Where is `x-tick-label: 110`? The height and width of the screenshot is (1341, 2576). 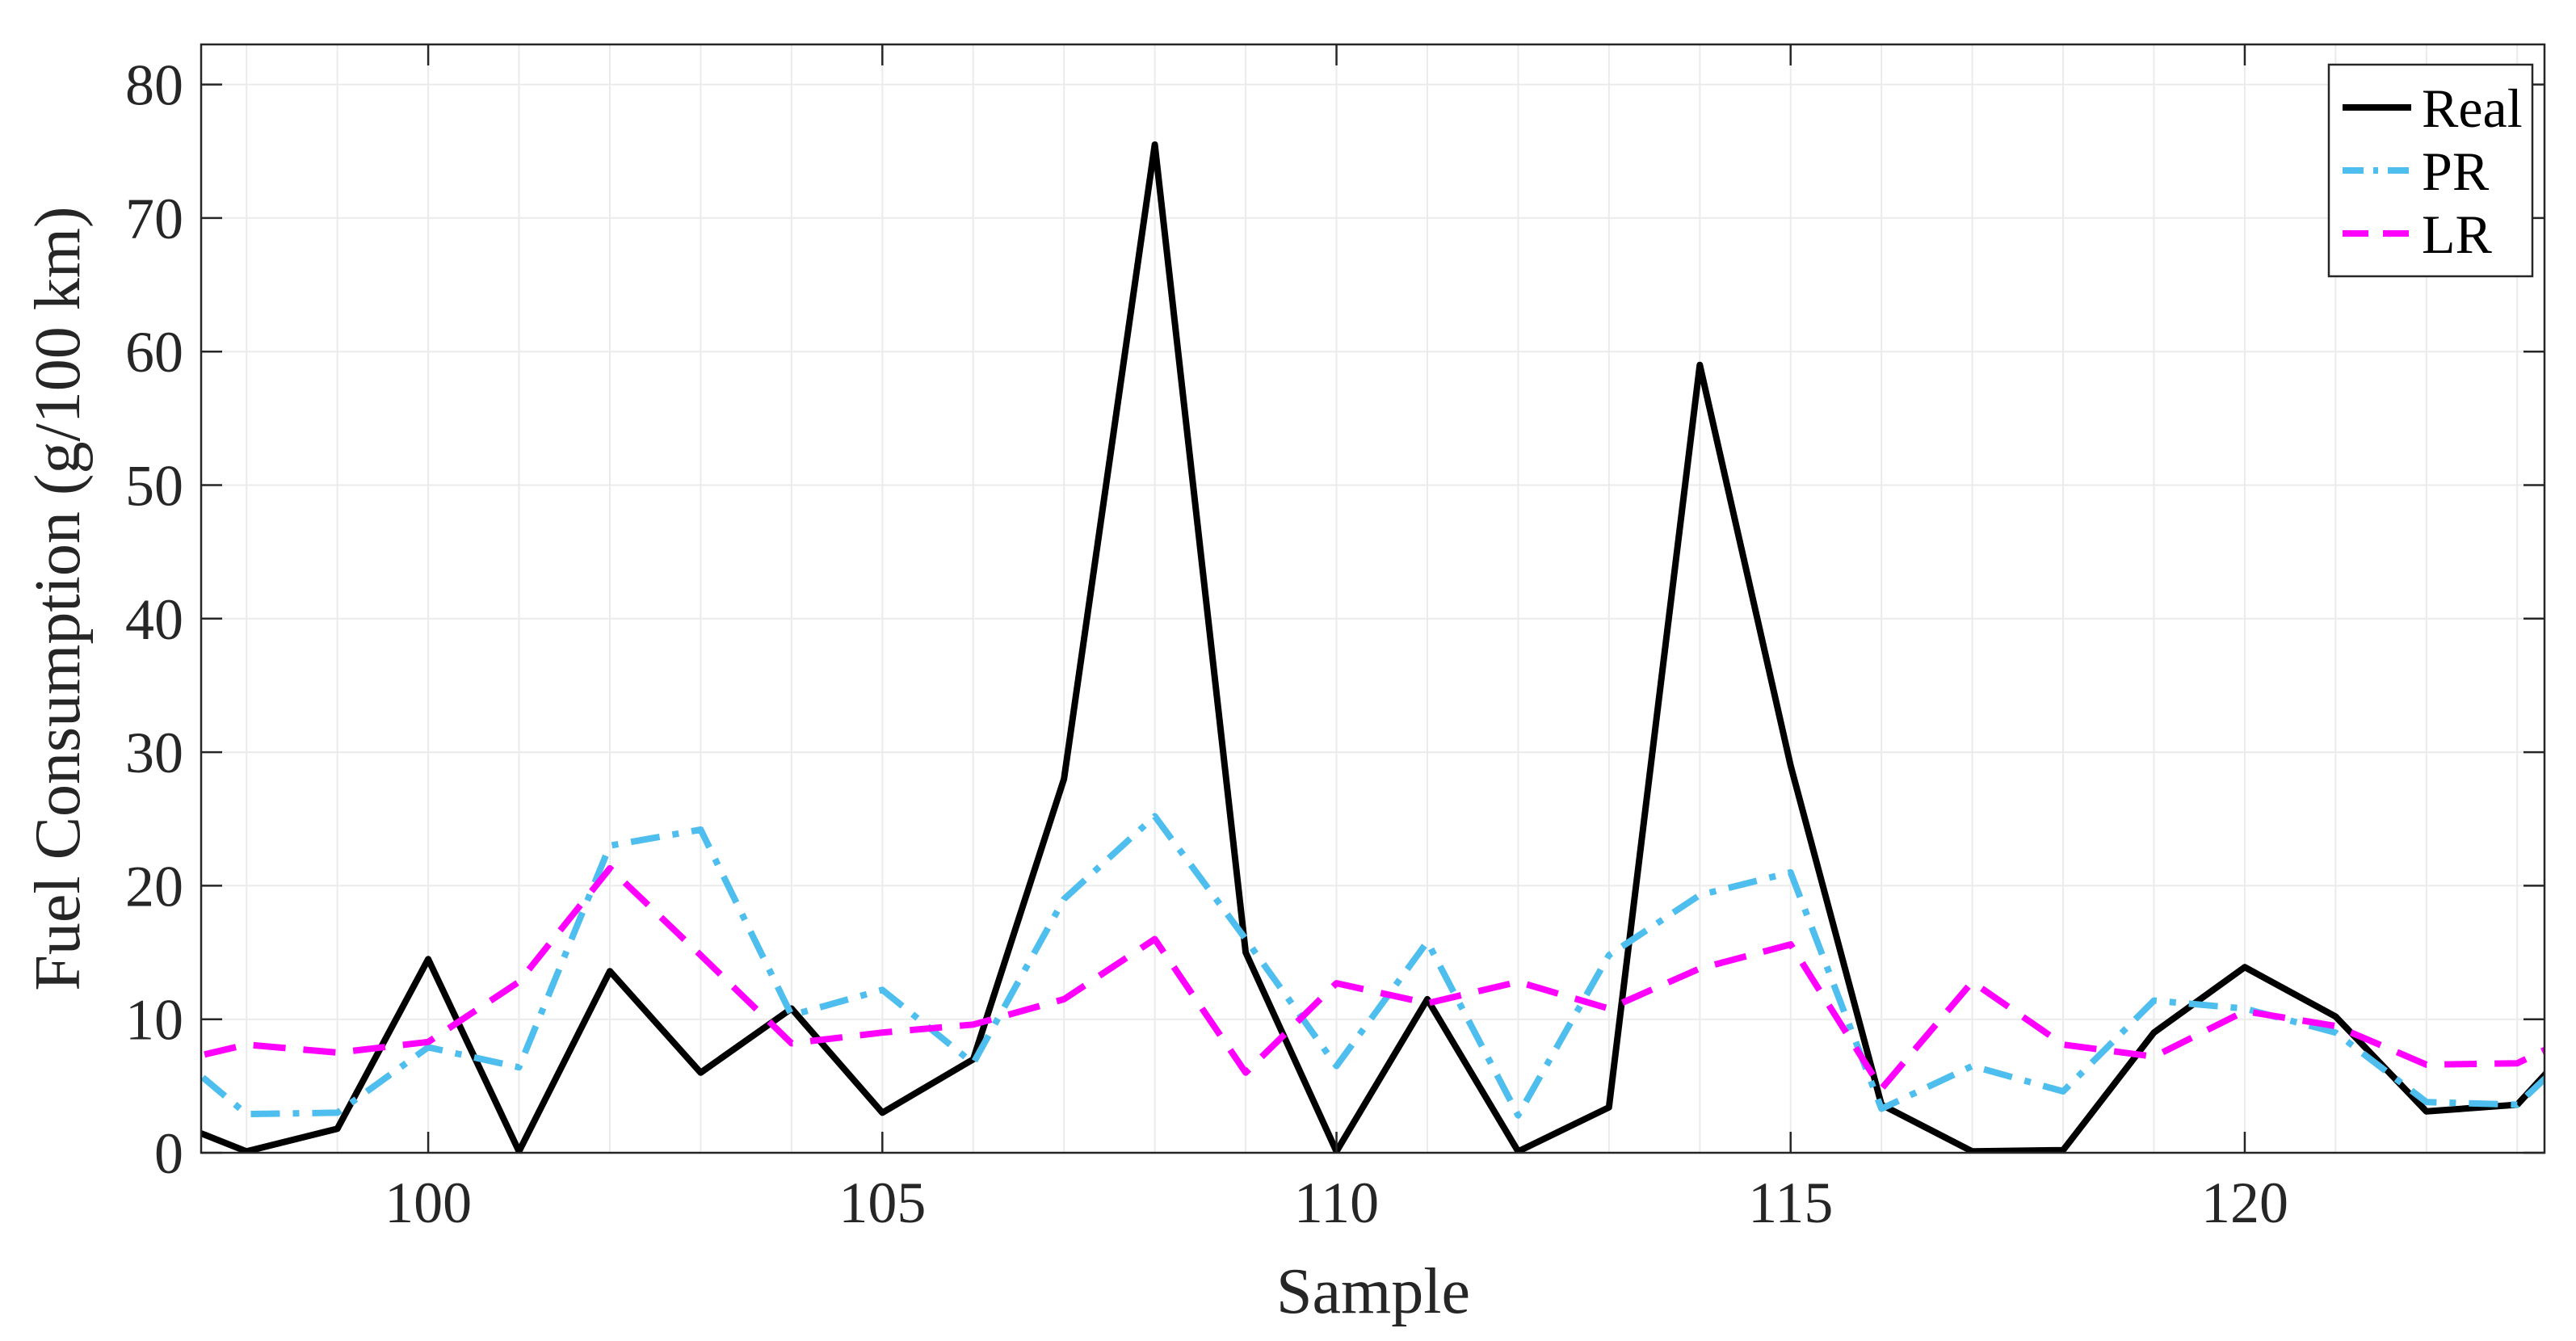 x-tick-label: 110 is located at coordinates (1337, 1203).